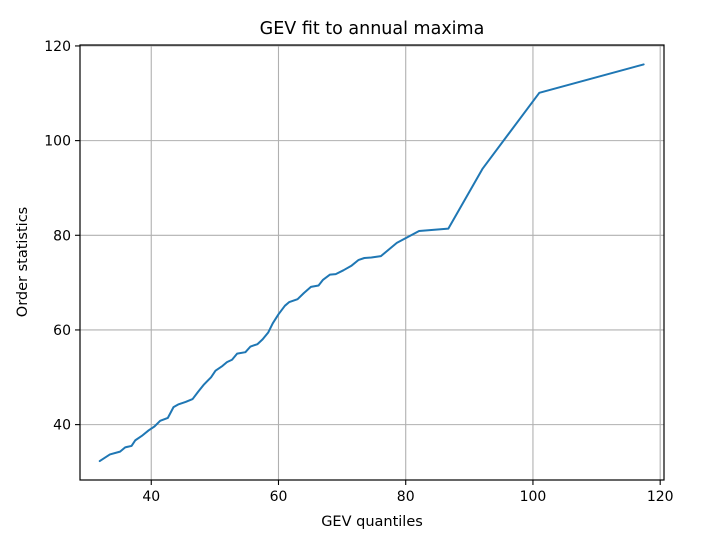  What do you see at coordinates (660, 497) in the screenshot?
I see `x-tick-label: 120` at bounding box center [660, 497].